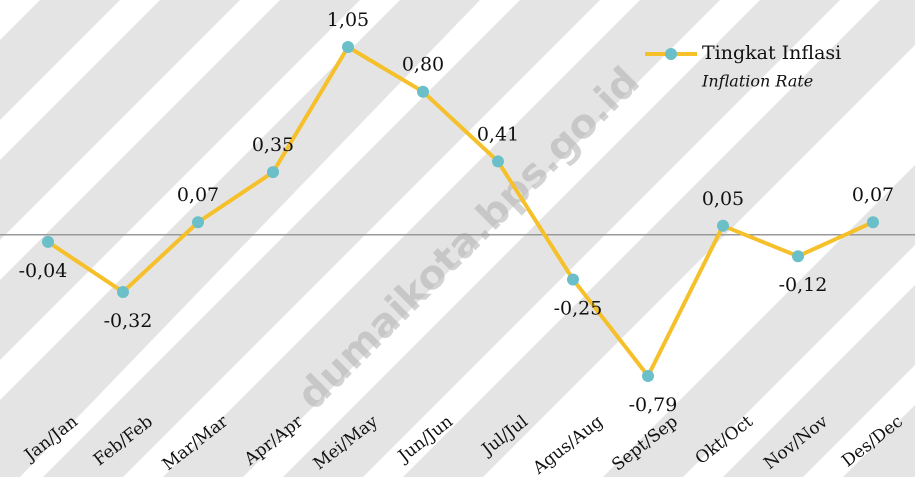  What do you see at coordinates (578, 308) in the screenshot?
I see `value-label: -0,25` at bounding box center [578, 308].